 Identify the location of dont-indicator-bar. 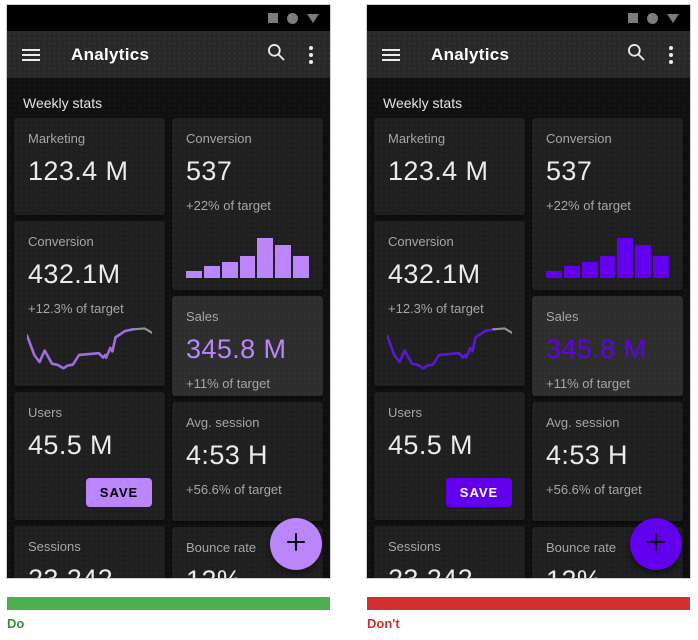
(528, 603).